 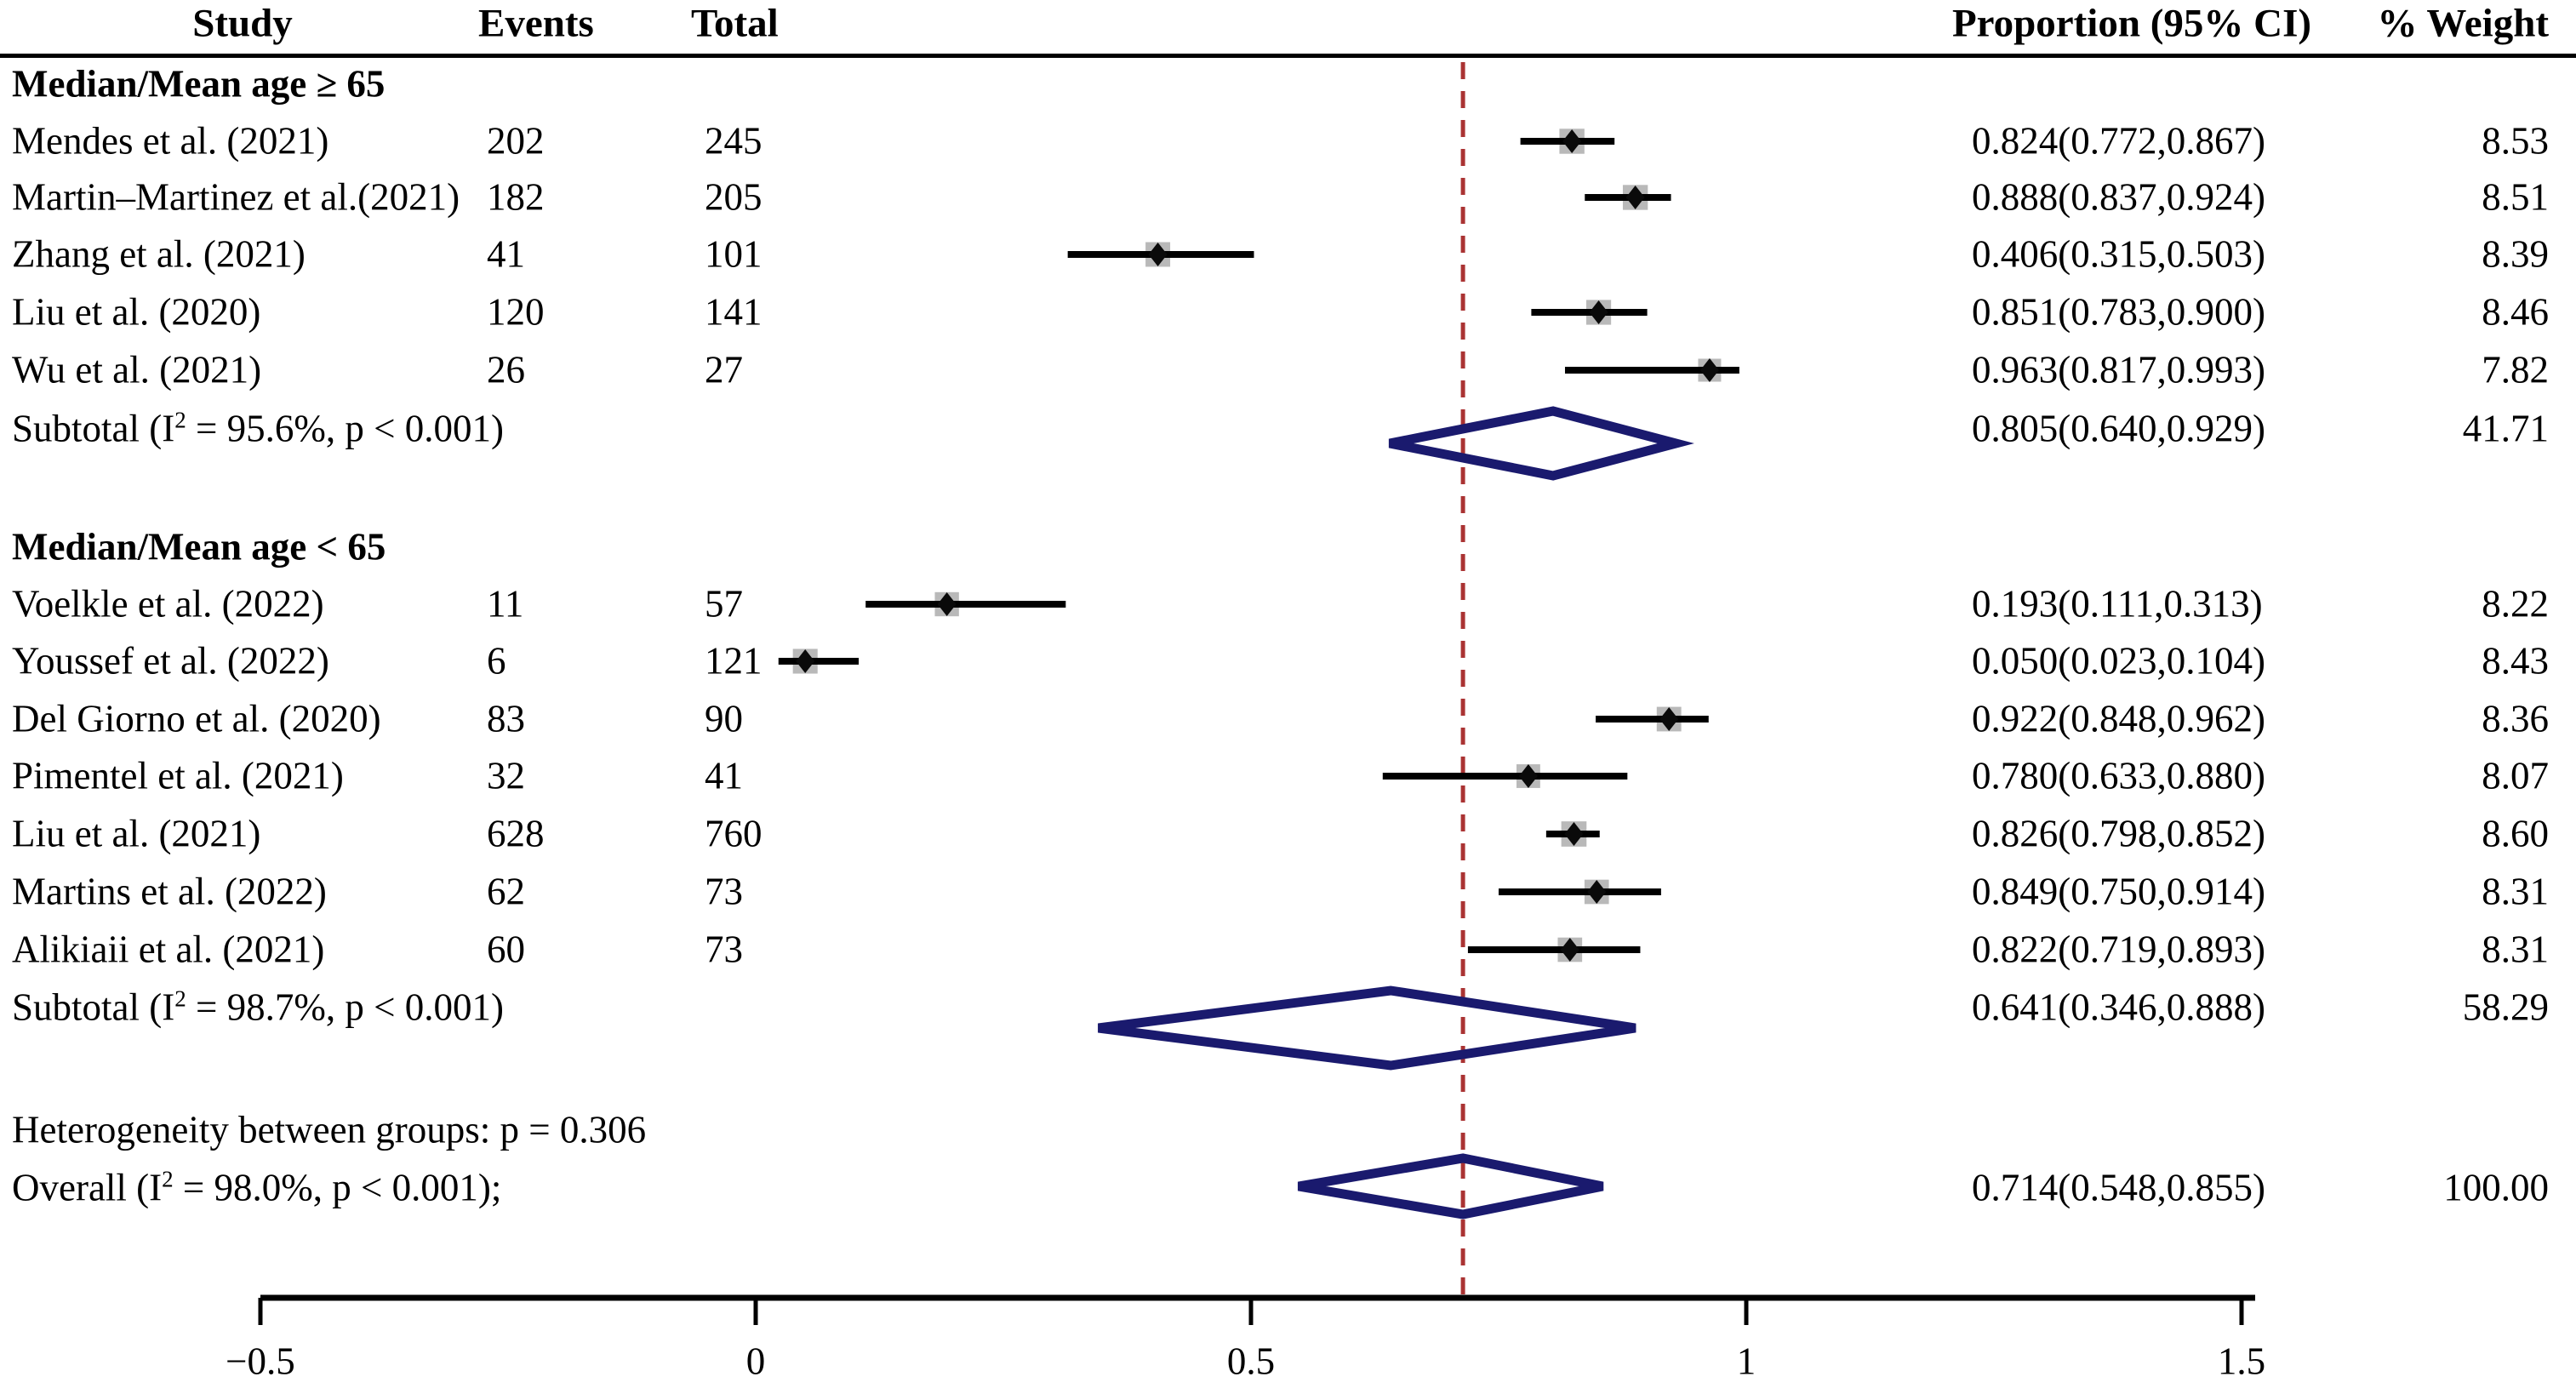 I want to click on study-weight: 8.51, so click(x=2515, y=197).